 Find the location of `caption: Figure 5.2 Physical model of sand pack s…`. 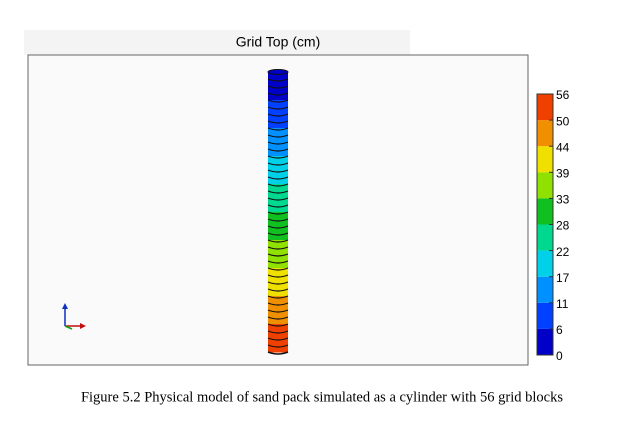

caption: Figure 5.2 Physical model of sand pack s… is located at coordinates (322, 397).